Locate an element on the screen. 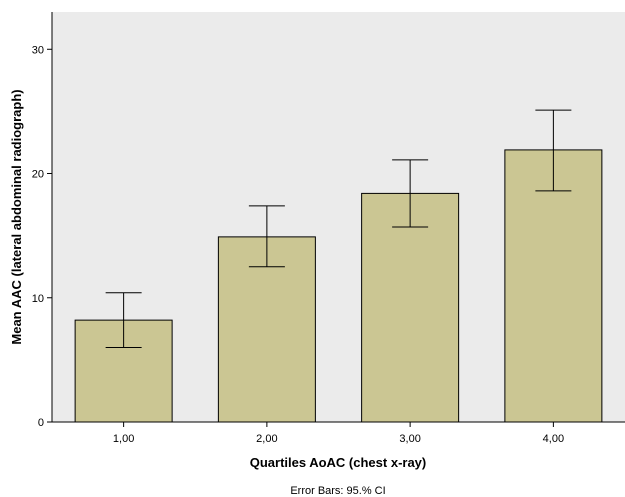 Image resolution: width=625 pixels, height=497 pixels. x-axis-title: Quartiles AoAC (chest x-ray) is located at coordinates (338, 462).